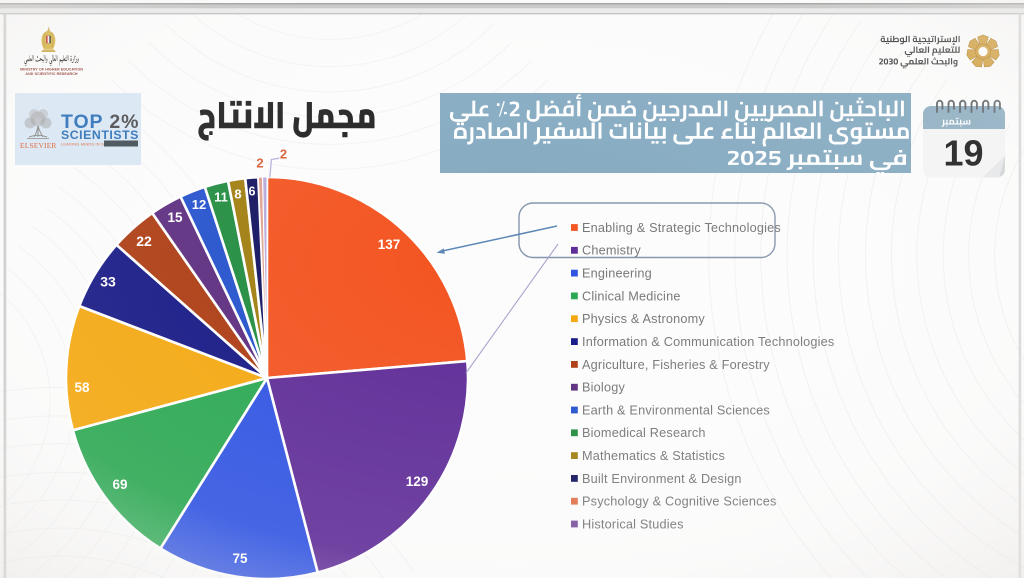  I want to click on svg-text: Mathematics & Statistics, so click(653, 456).